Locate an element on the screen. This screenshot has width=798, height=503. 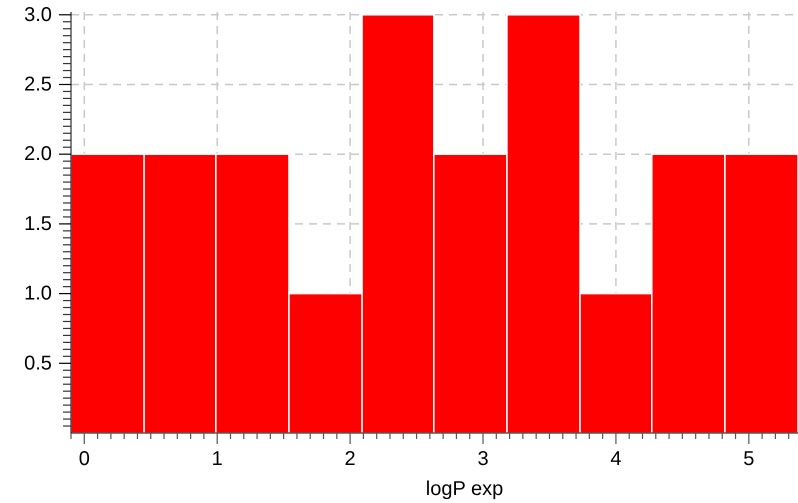
x-tick-label: 2 is located at coordinates (350, 459).